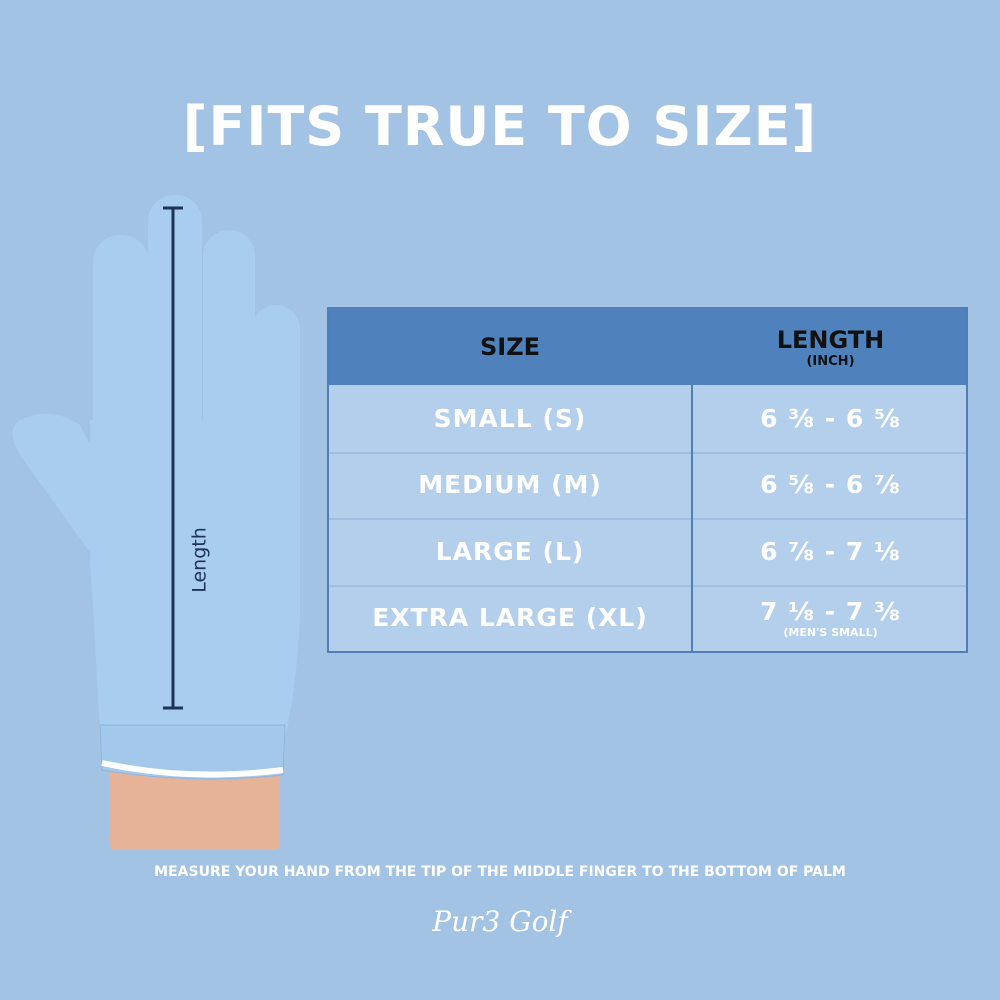 The width and height of the screenshot is (1000, 1000). I want to click on size-label: EXTRA LARGE (XL), so click(510, 618).